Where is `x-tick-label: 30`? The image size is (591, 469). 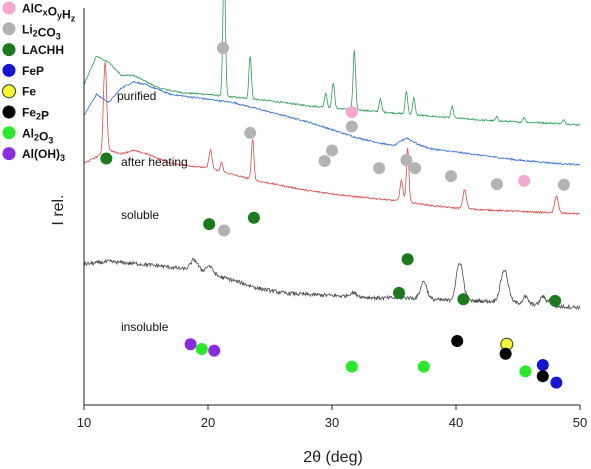 x-tick-label: 30 is located at coordinates (332, 422).